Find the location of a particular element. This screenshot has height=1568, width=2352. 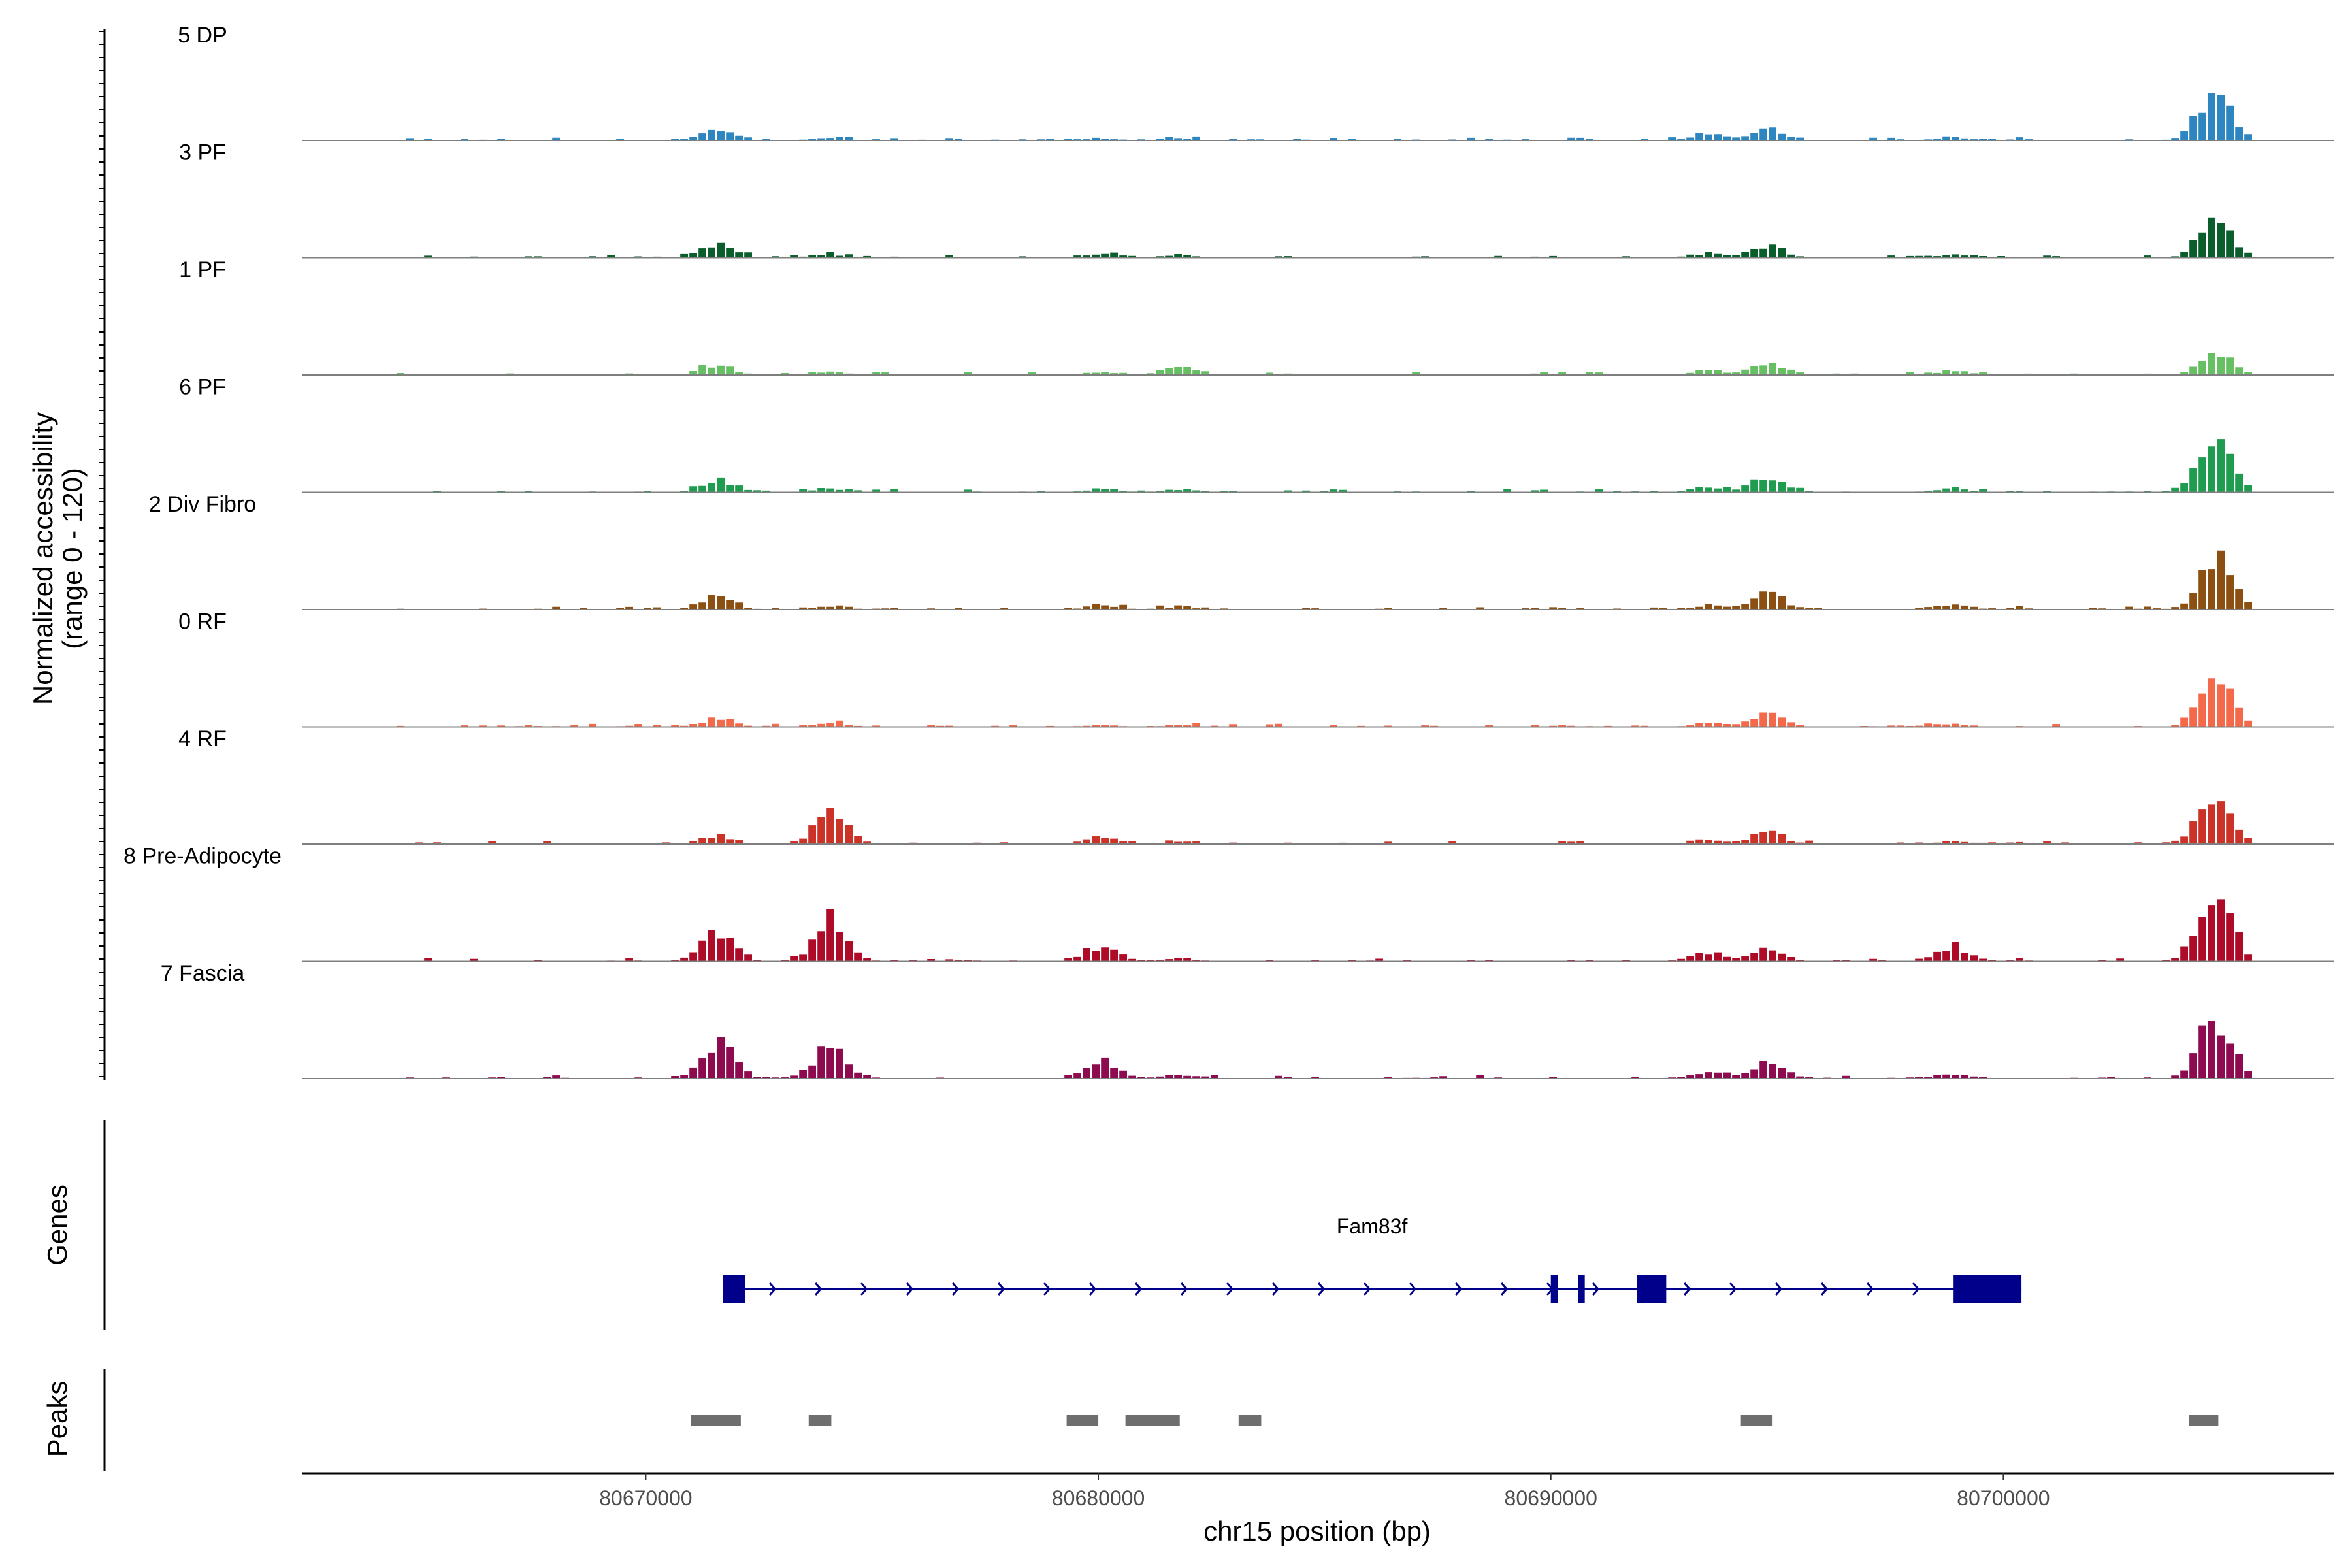

track-2-div-fibro is located at coordinates (1318, 580).